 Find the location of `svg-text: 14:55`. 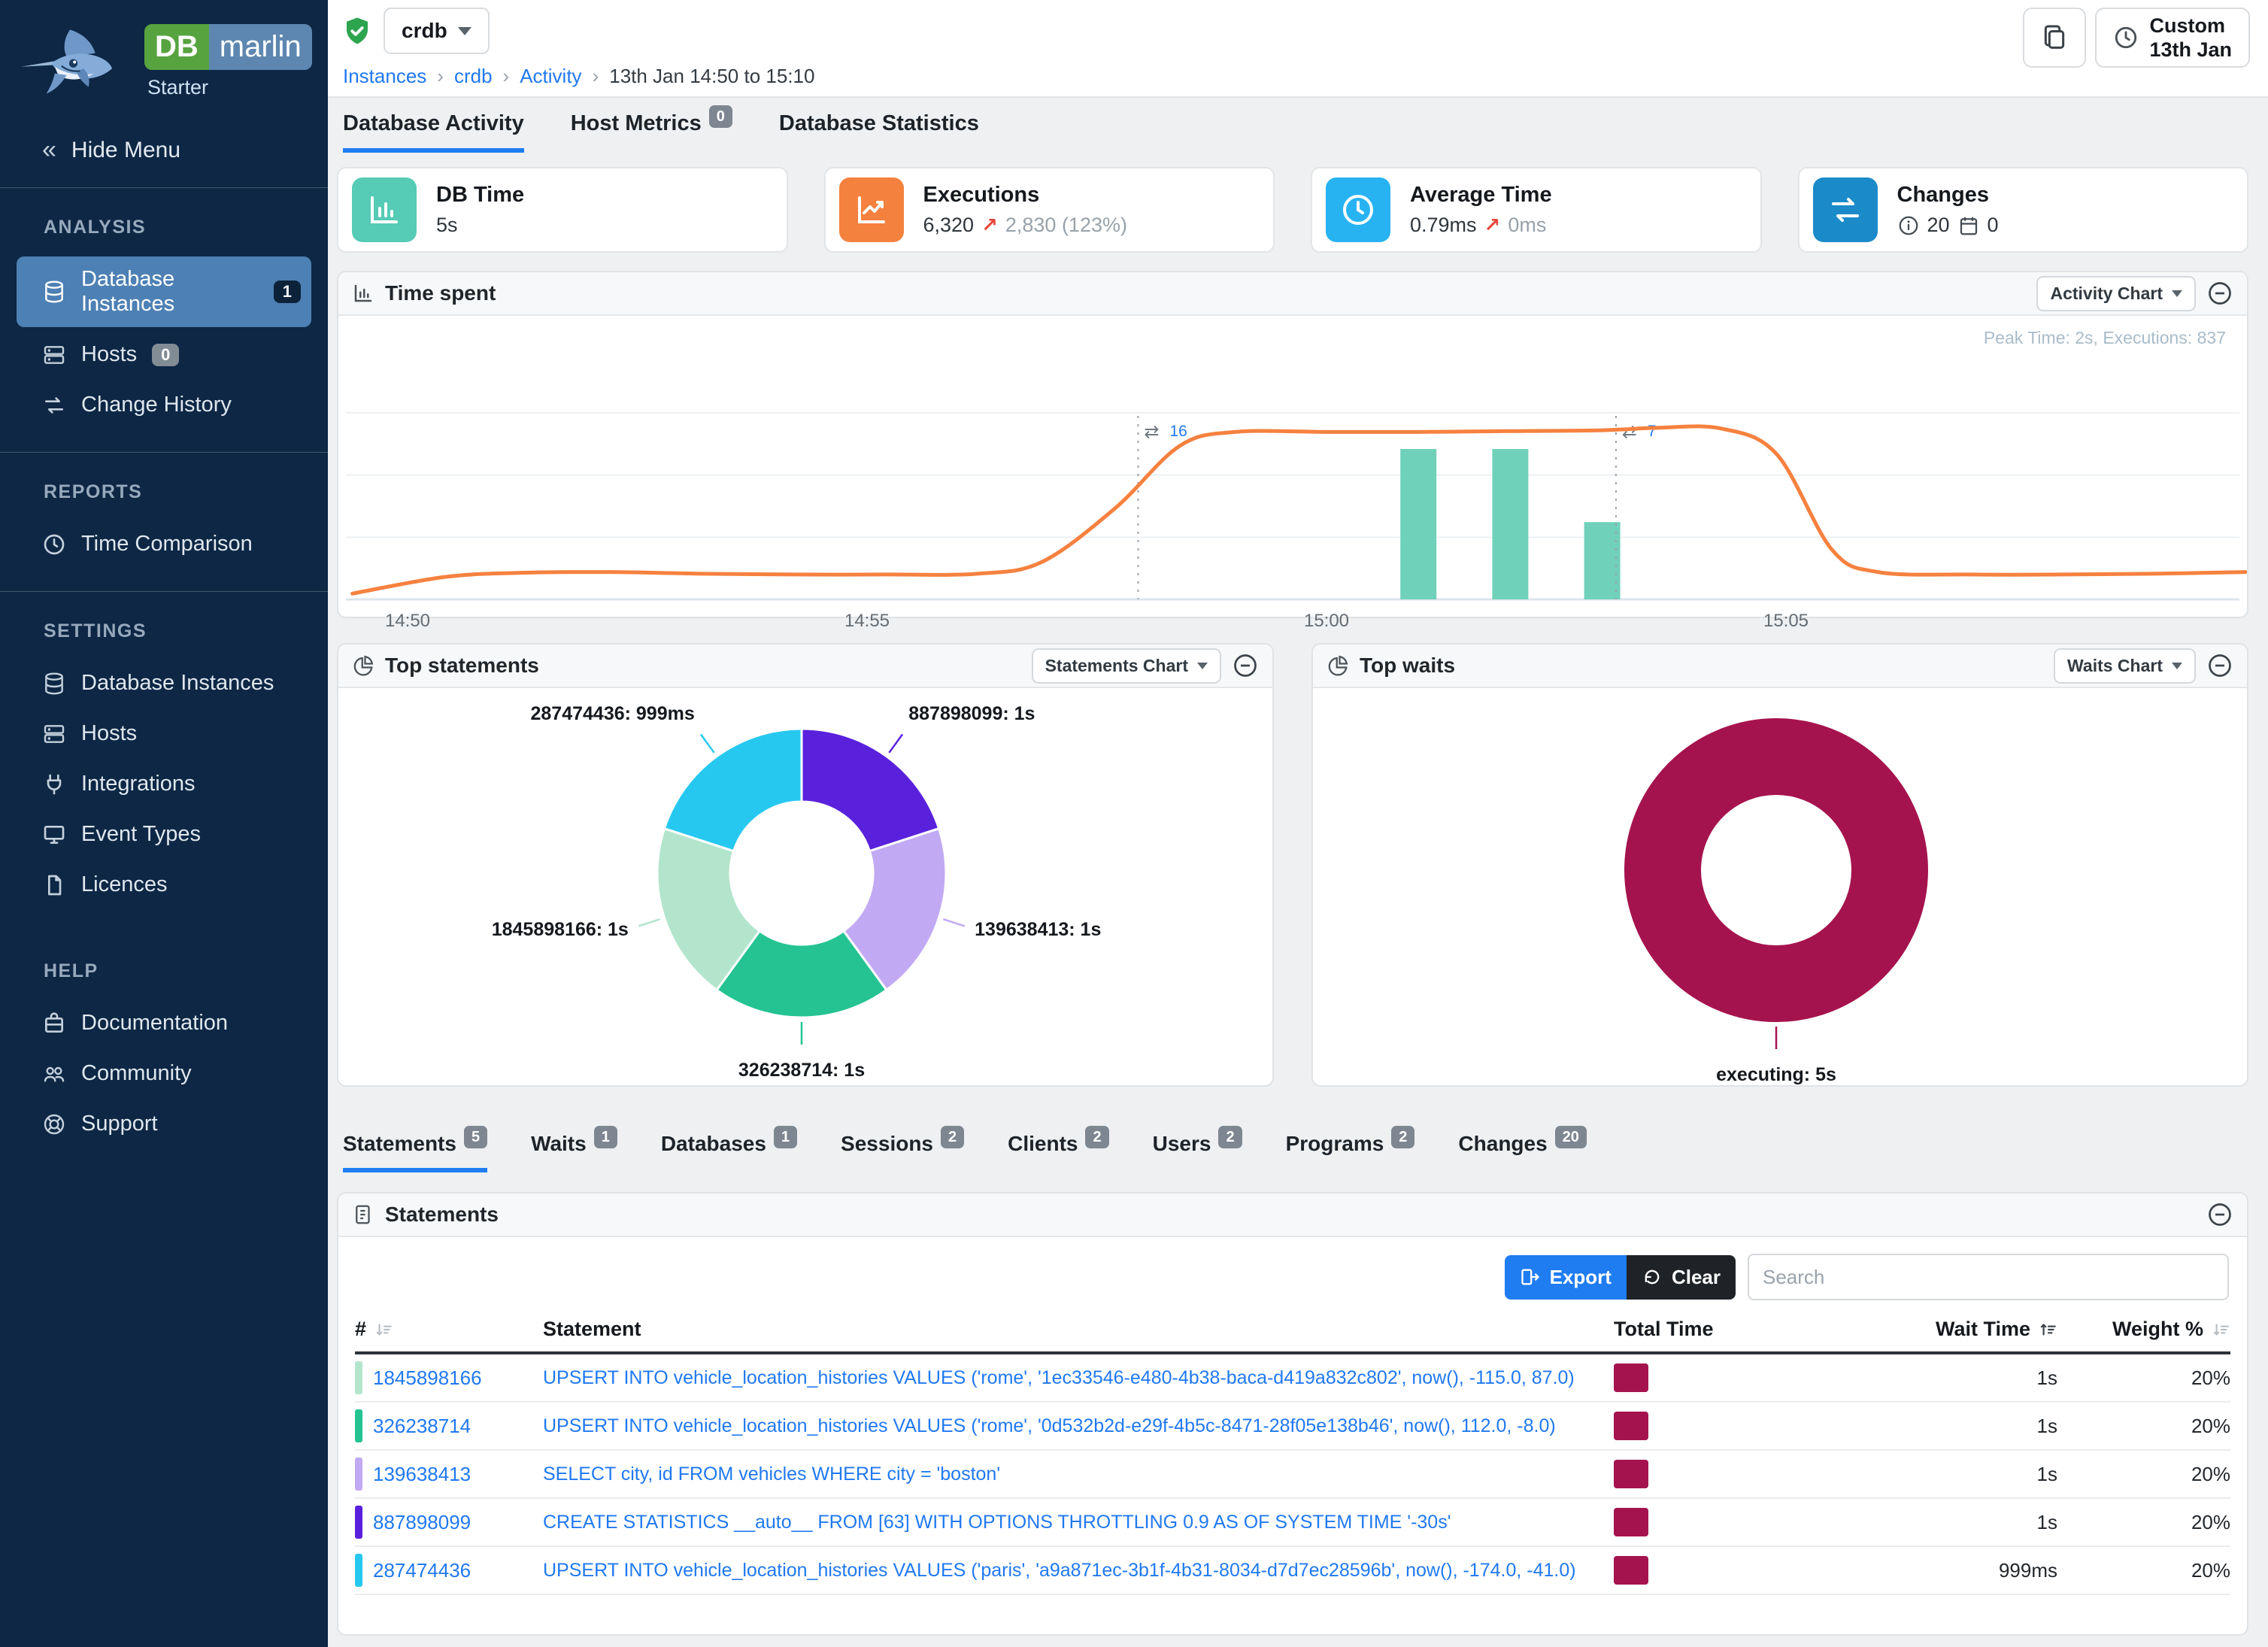

svg-text: 14:55 is located at coordinates (867, 621).